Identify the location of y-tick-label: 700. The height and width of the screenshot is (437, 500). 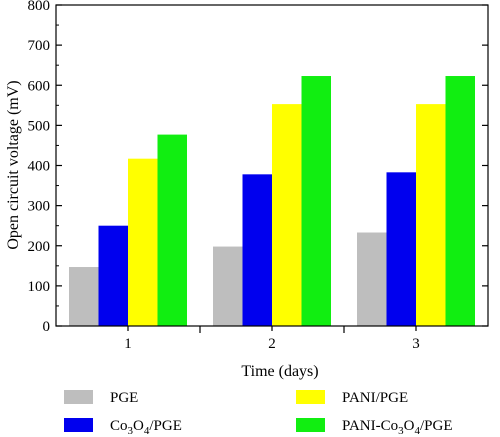
(39, 46).